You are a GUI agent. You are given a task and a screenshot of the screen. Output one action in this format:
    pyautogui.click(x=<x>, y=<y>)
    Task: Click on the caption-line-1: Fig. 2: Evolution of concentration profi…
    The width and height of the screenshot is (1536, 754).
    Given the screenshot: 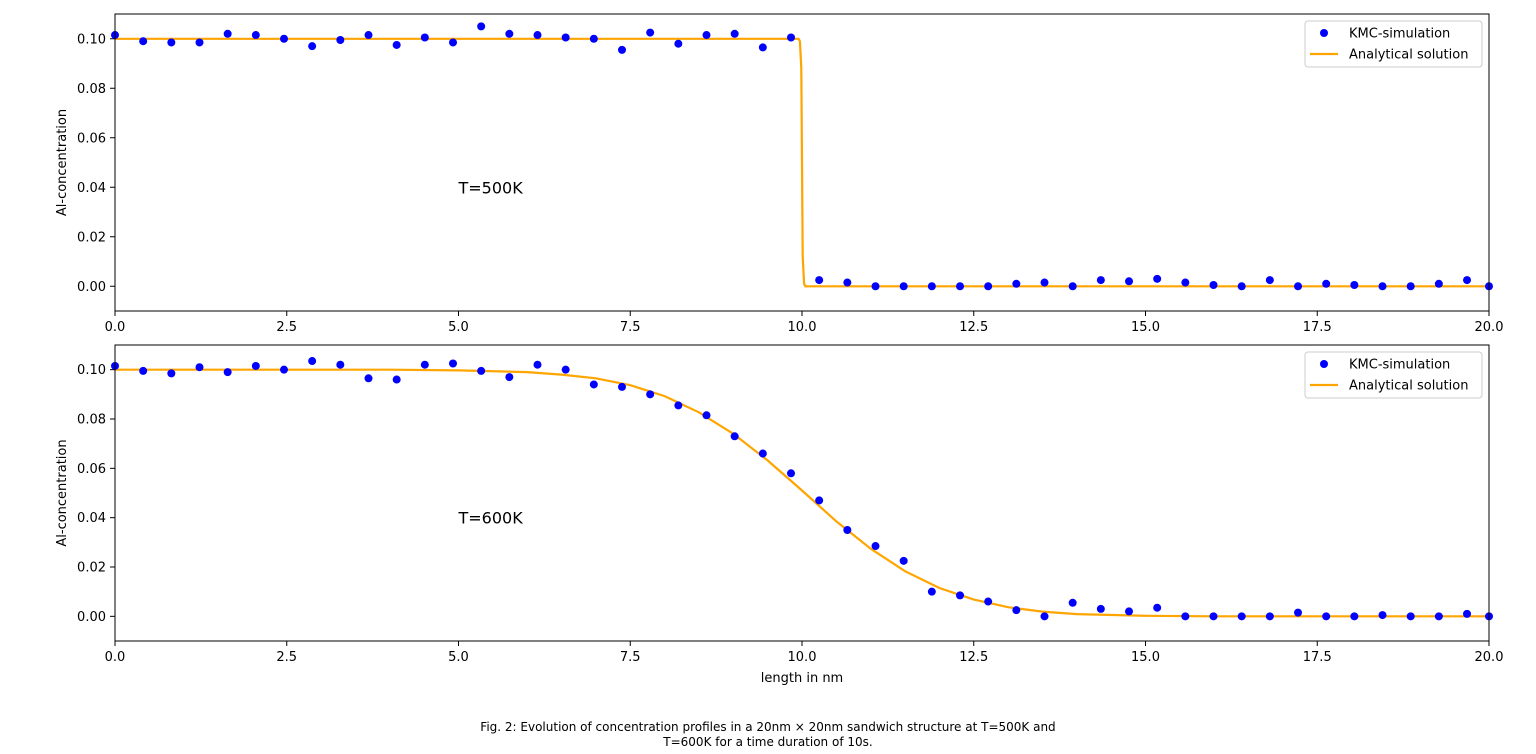 What is the action you would take?
    pyautogui.click(x=768, y=727)
    